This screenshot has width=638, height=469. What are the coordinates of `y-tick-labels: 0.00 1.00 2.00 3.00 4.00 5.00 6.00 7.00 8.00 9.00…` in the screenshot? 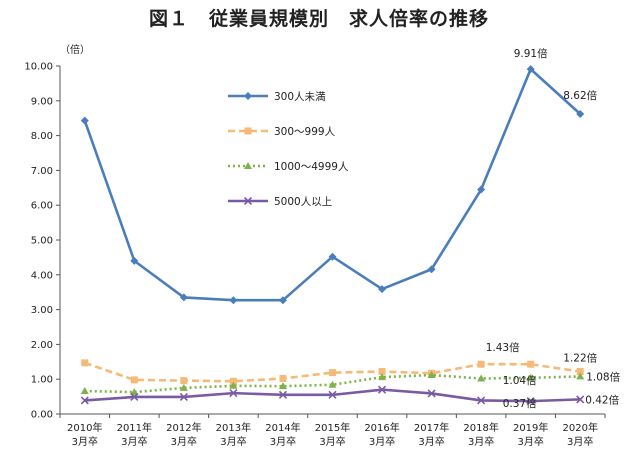 It's located at (38, 241).